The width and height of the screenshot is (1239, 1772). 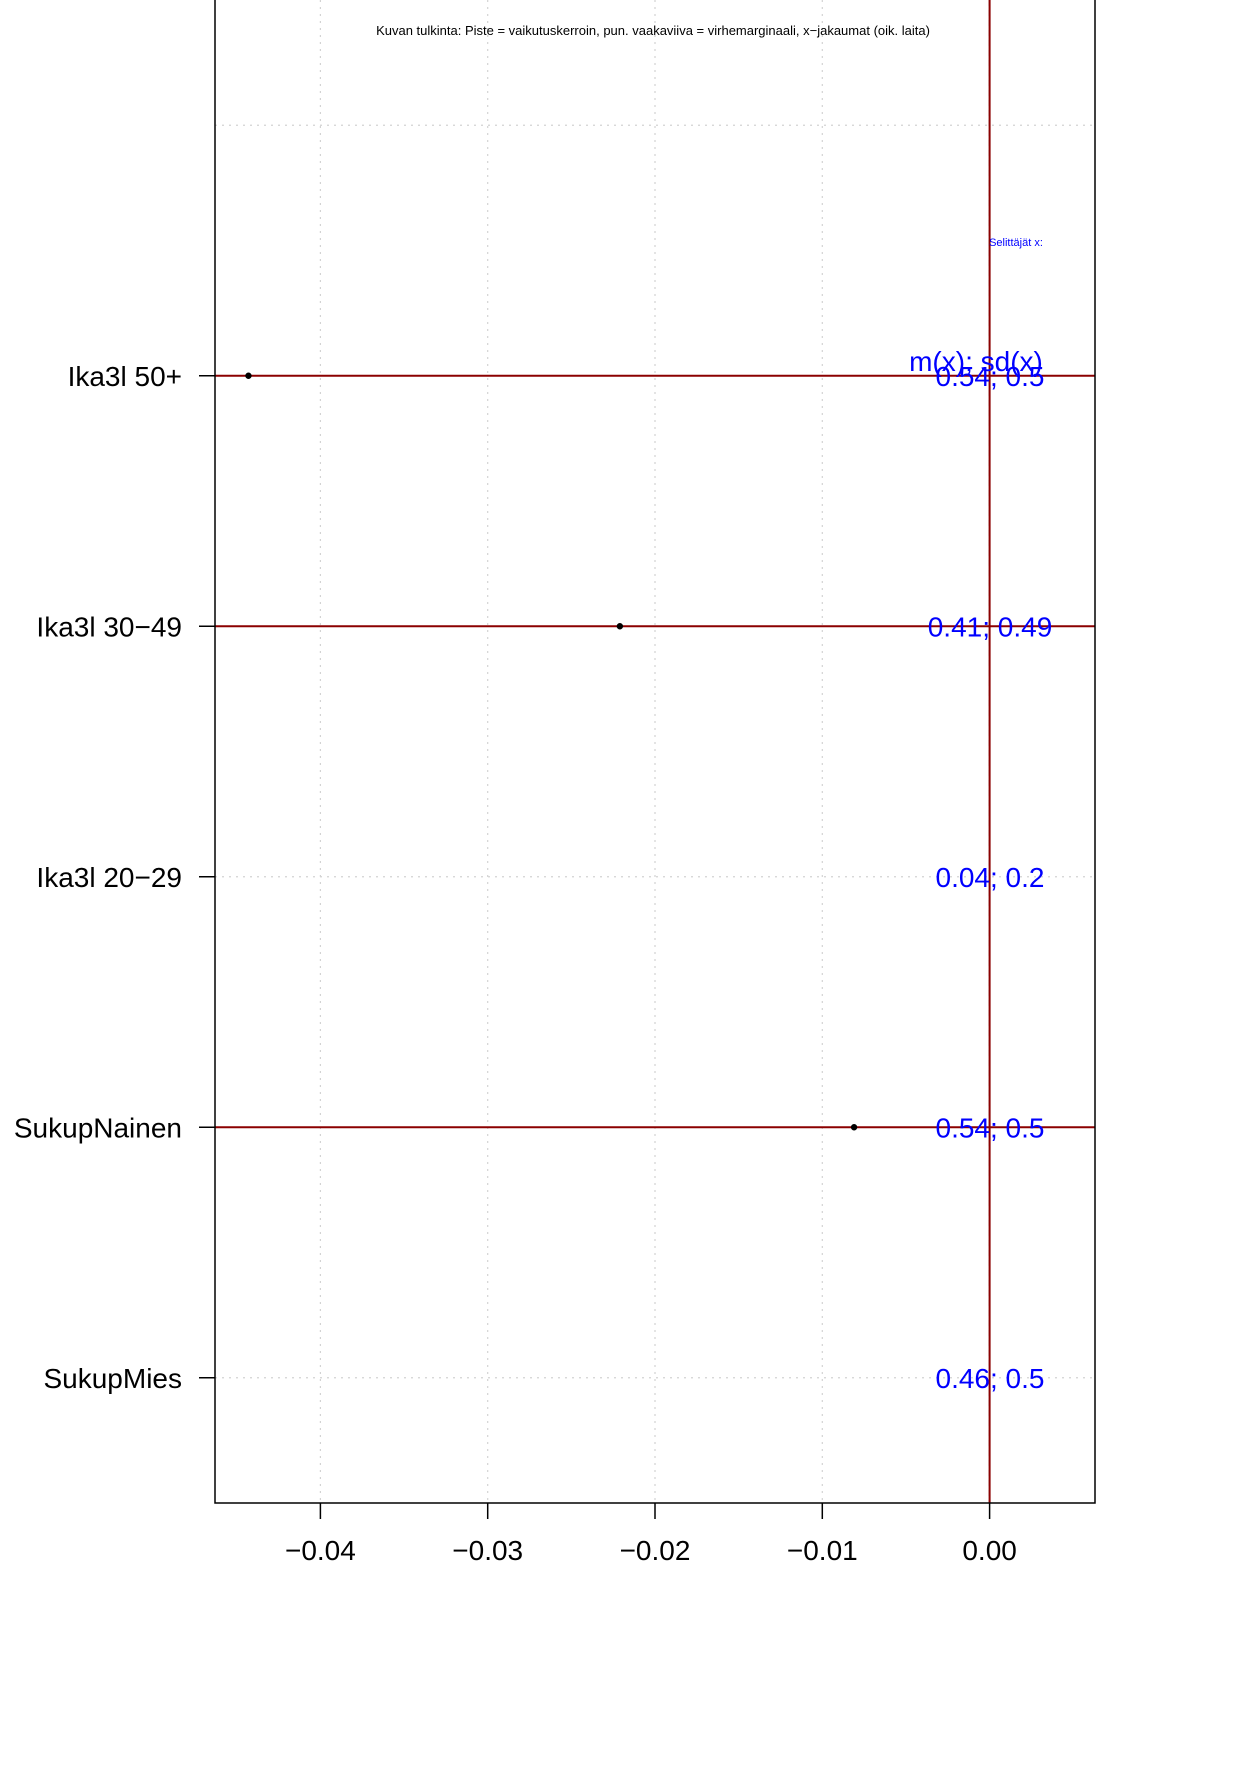 I want to click on x-tick-label-0: −0.04, so click(x=320, y=1550).